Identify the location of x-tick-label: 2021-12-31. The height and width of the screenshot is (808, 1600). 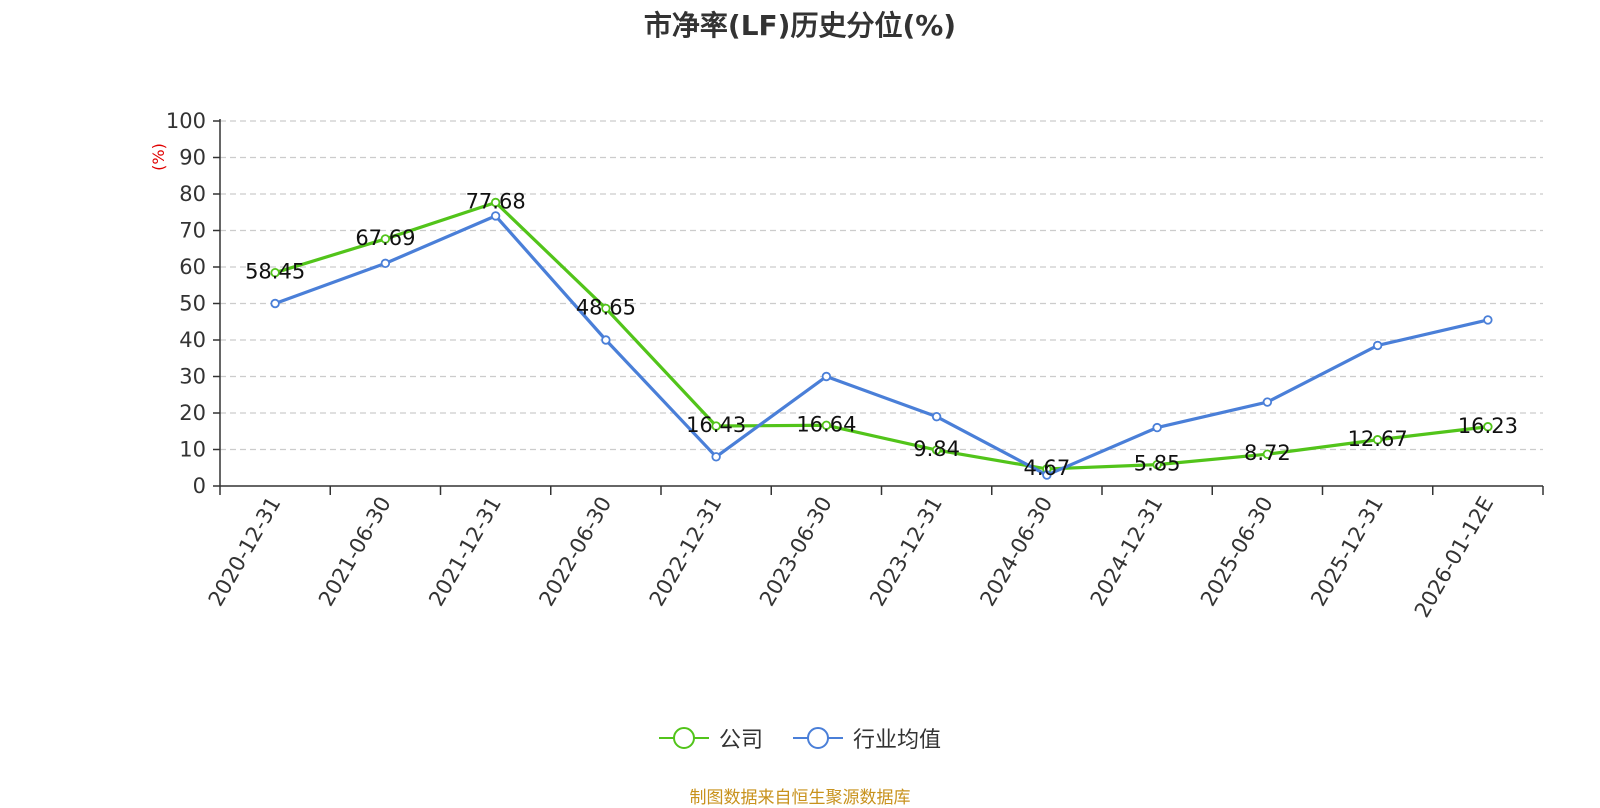
(465, 552).